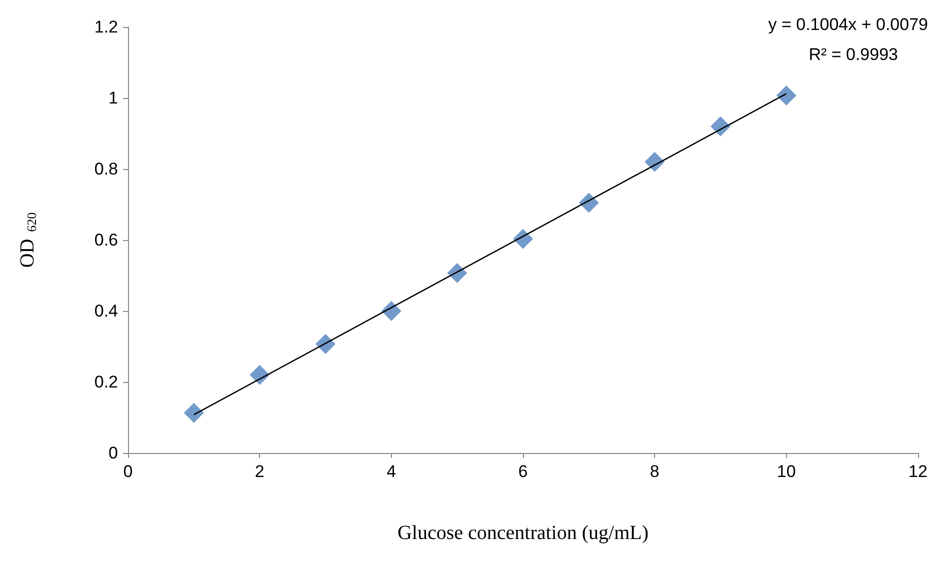 This screenshot has width=952, height=565. I want to click on y-axis-title: OD 620, so click(27, 240).